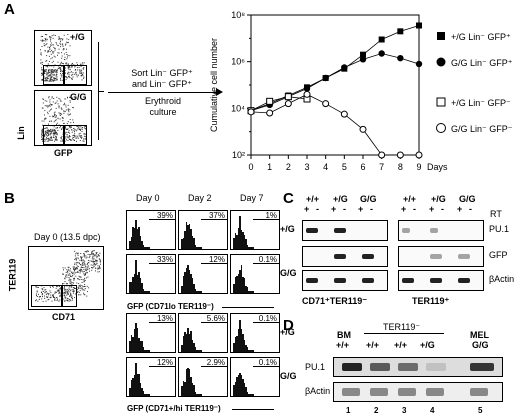 The width and height of the screenshot is (520, 419). I want to click on y-tick-label: 10⁴, so click(238, 108).